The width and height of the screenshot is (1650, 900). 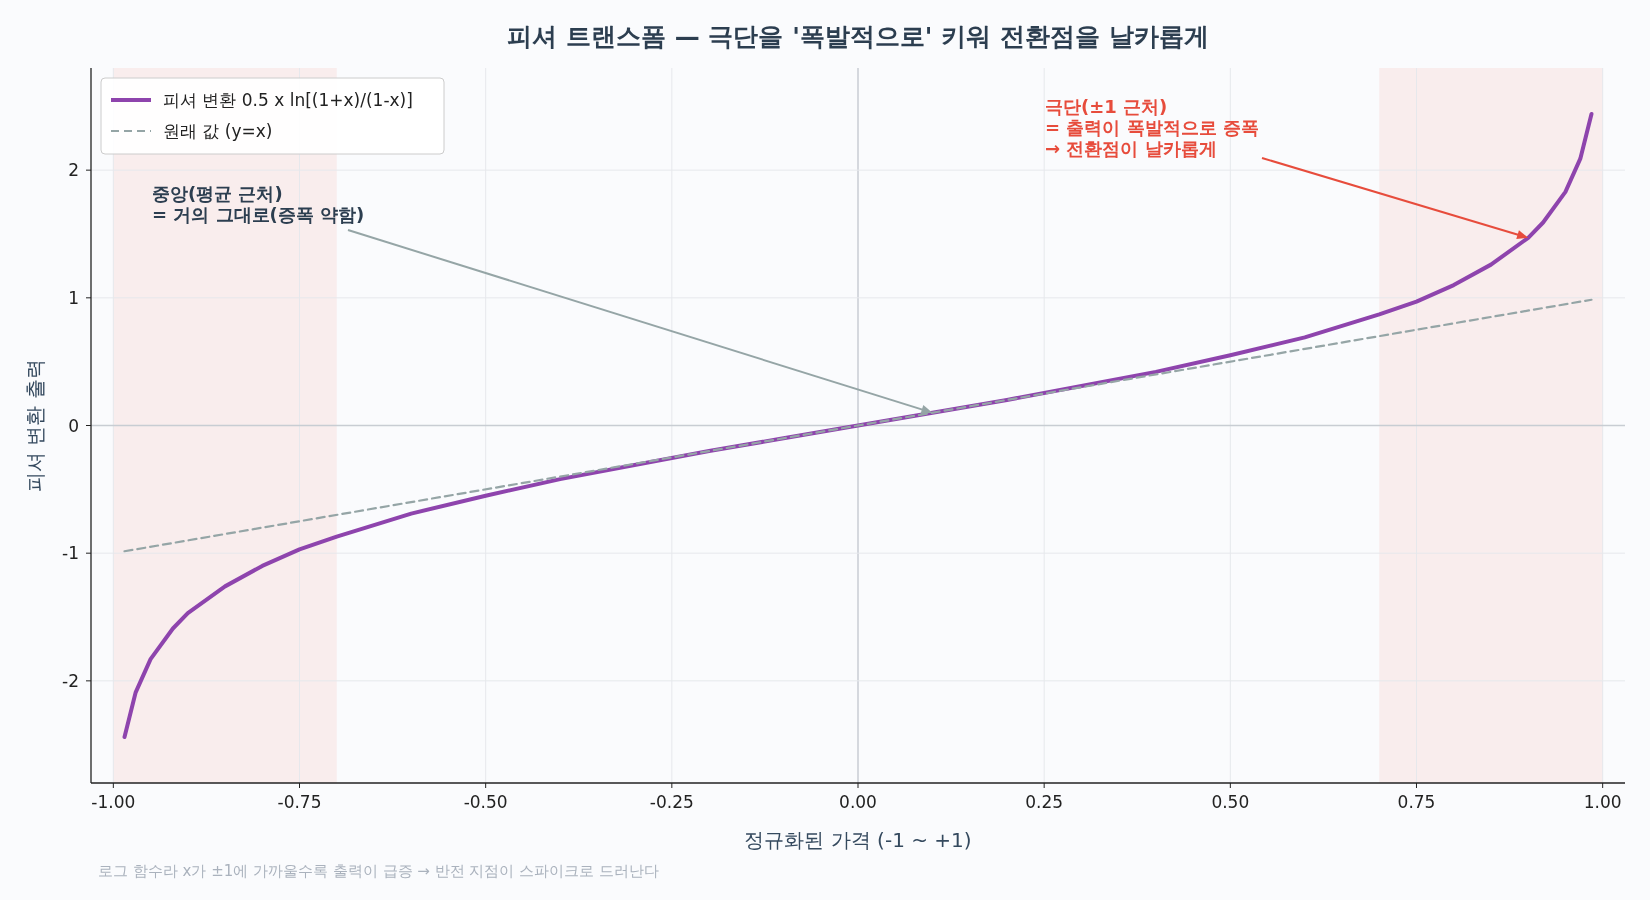 I want to click on y-tick-label: 1, so click(x=73, y=297).